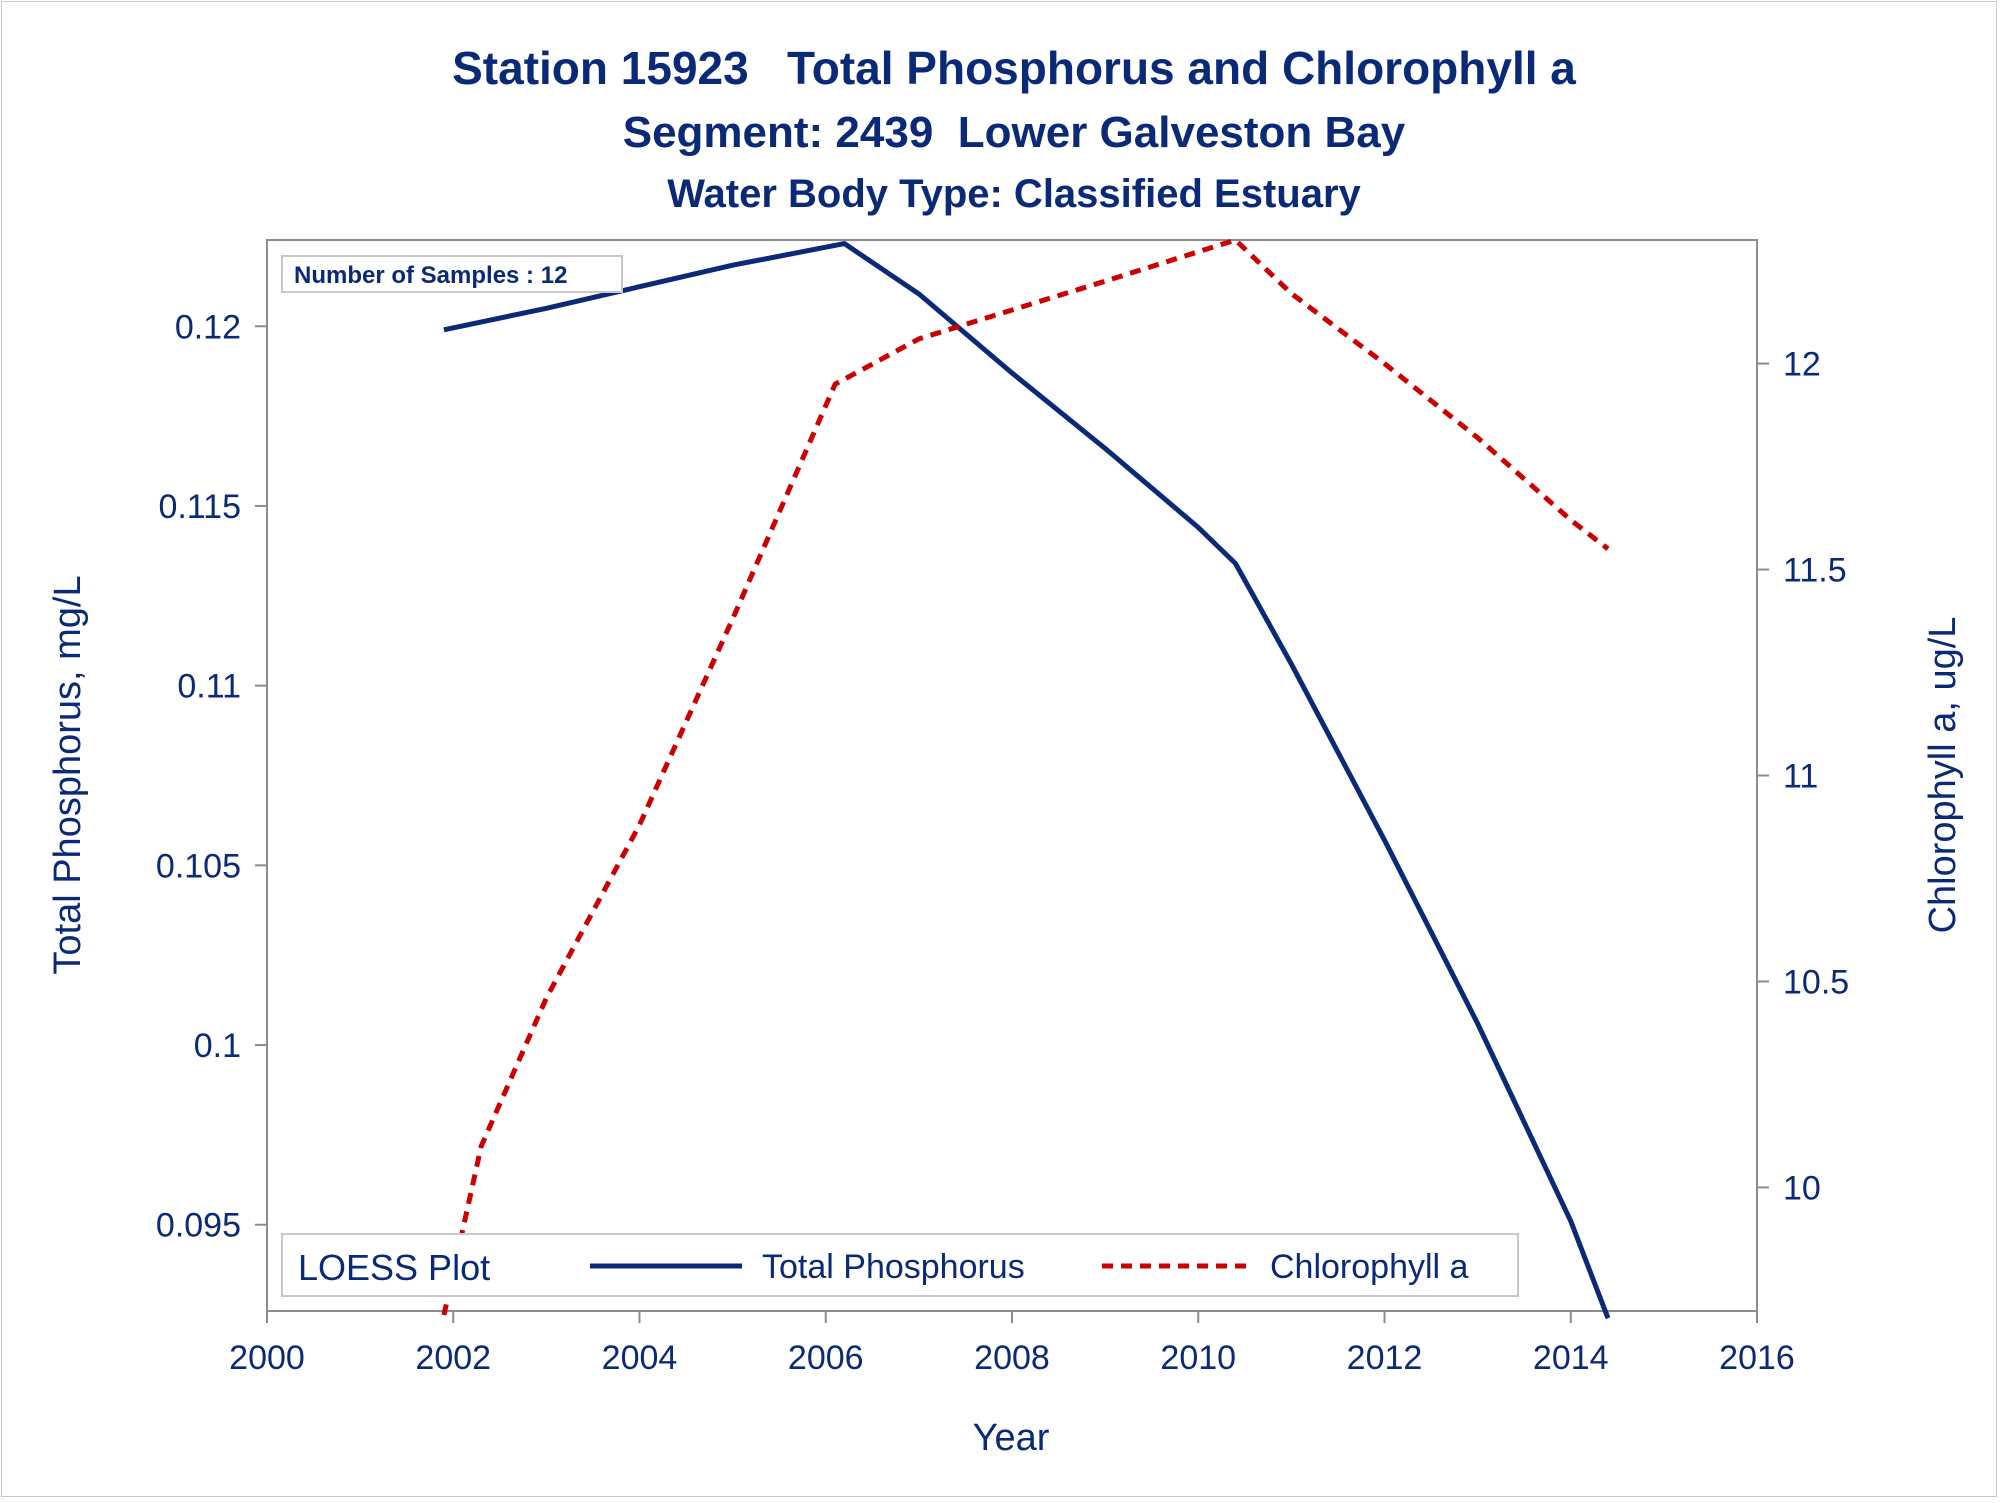  I want to click on y-axis-left-label: Total Phosphorus, mg/L, so click(68, 774).